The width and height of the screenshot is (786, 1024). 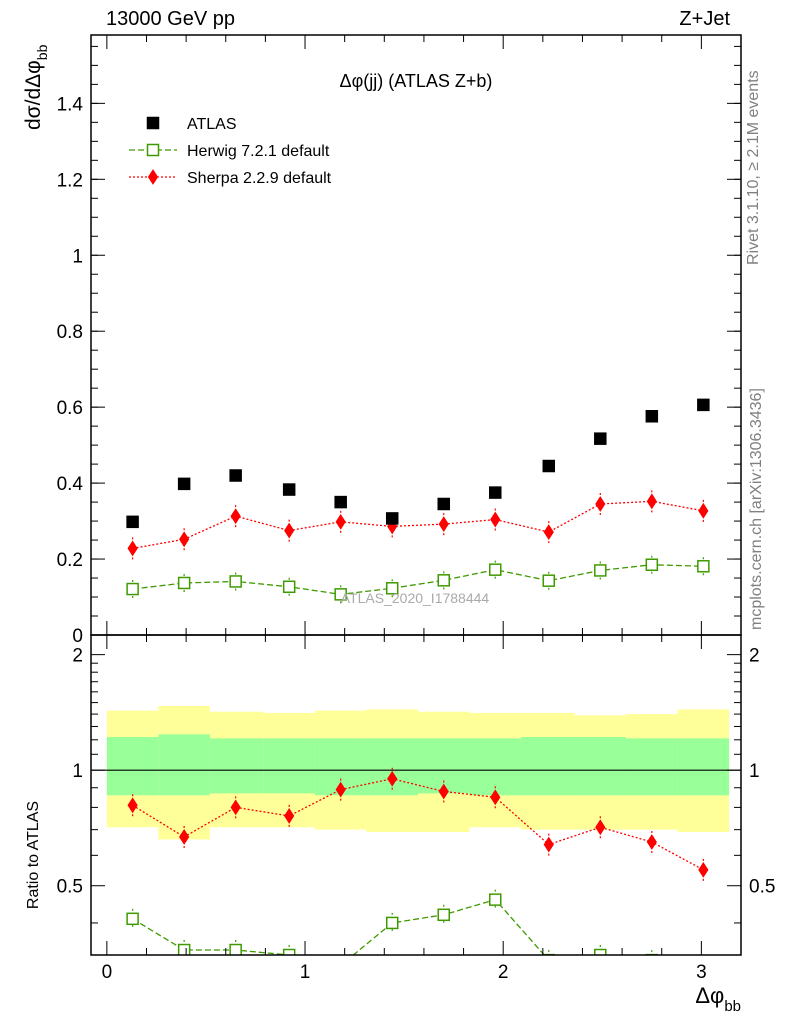 What do you see at coordinates (153, 177) in the screenshot?
I see `legend-sherpa-marker` at bounding box center [153, 177].